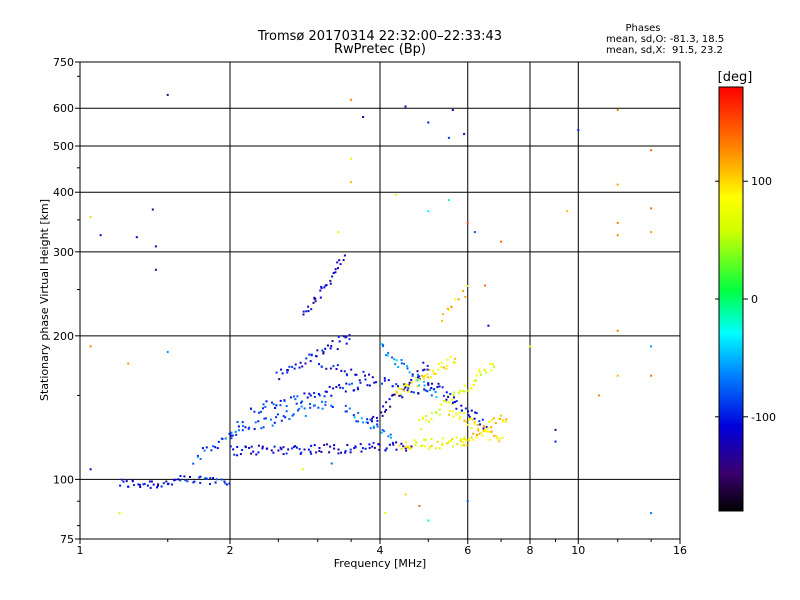 Image resolution: width=800 pixels, height=600 pixels. I want to click on y-tick-label: 300, so click(63, 252).